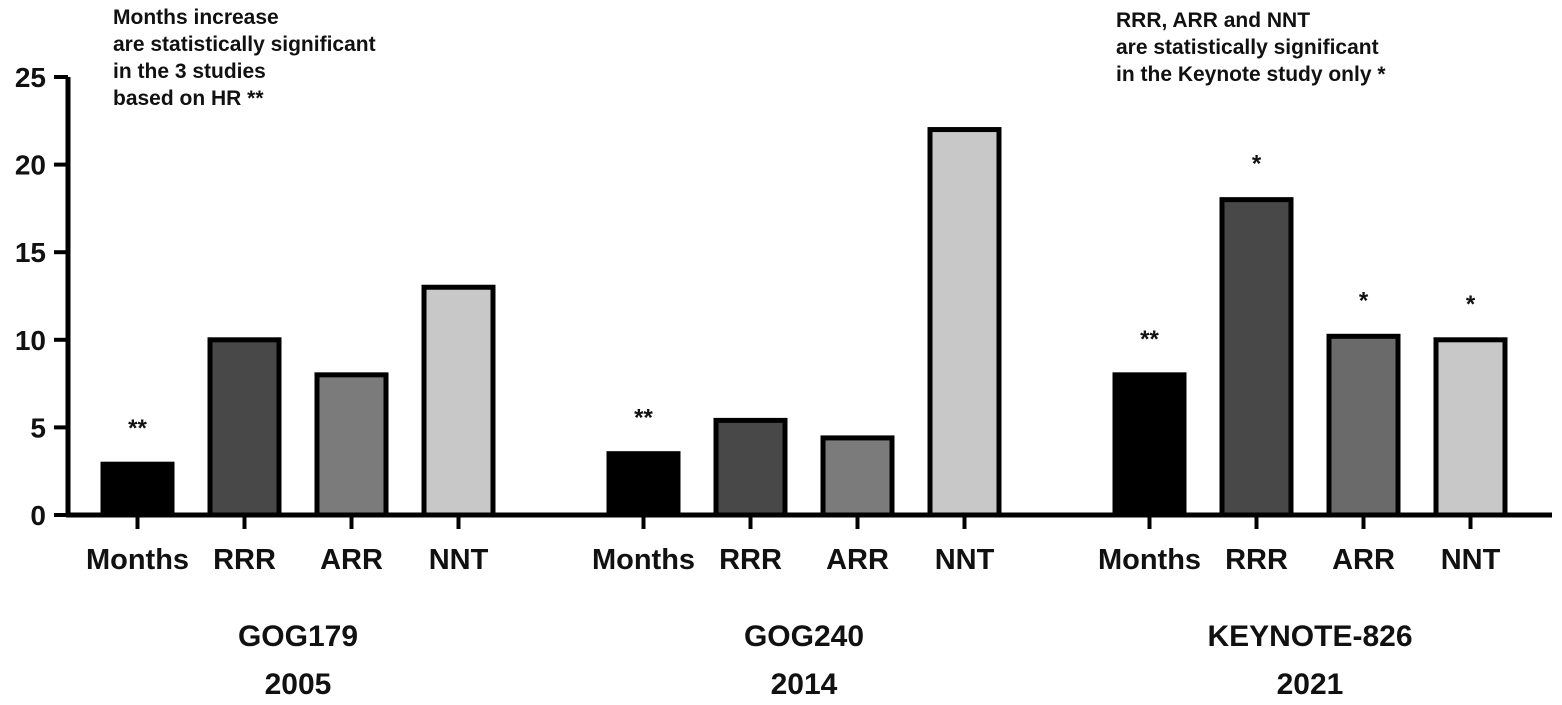 The image size is (1562, 705). What do you see at coordinates (298, 636) in the screenshot?
I see `group-label-name: GOG179` at bounding box center [298, 636].